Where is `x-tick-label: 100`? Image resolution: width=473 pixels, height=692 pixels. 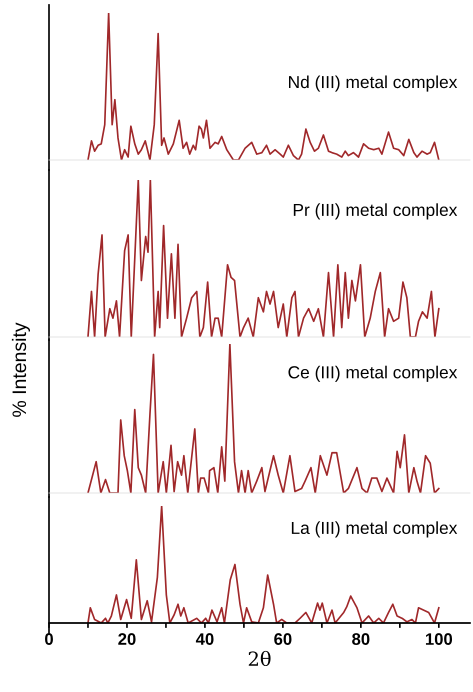
x-tick-label: 100 is located at coordinates (439, 639).